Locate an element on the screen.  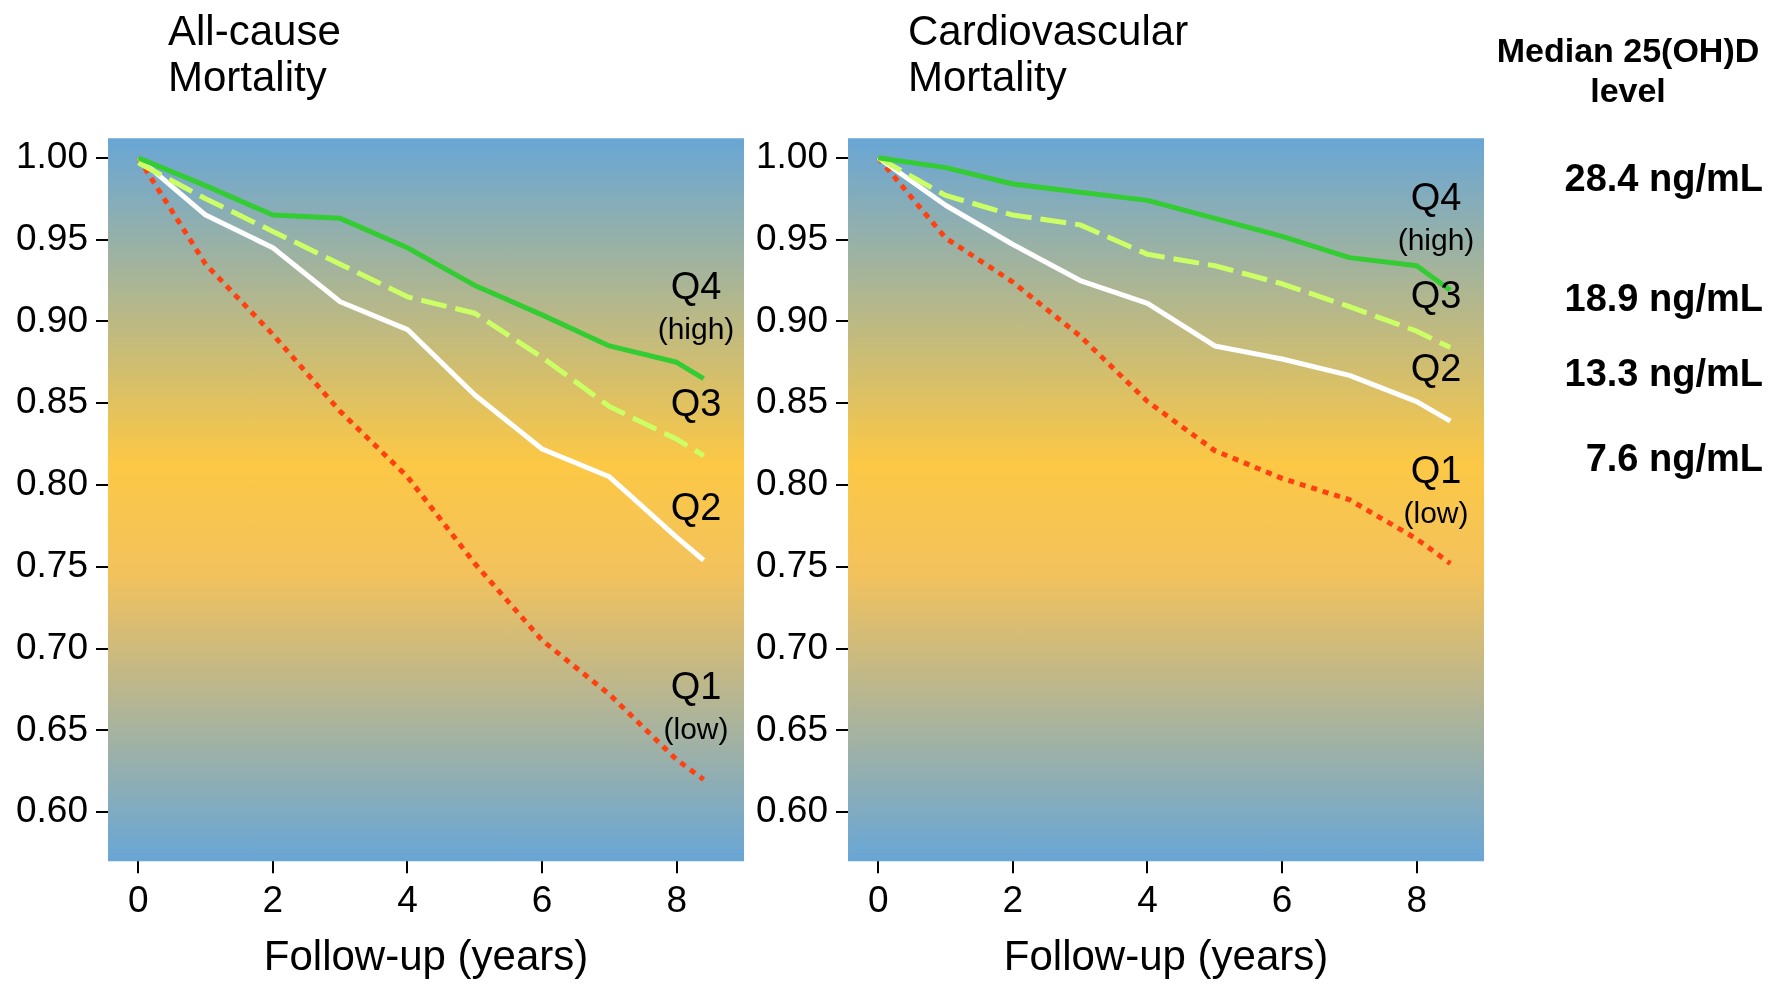
chart-title: Cardiovascular Mortality is located at coordinates (1049, 53).